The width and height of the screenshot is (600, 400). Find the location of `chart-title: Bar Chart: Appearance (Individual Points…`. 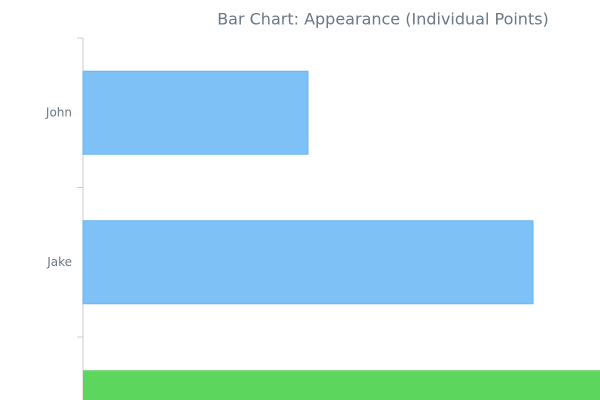

chart-title: Bar Chart: Appearance (Individual Points… is located at coordinates (383, 19).